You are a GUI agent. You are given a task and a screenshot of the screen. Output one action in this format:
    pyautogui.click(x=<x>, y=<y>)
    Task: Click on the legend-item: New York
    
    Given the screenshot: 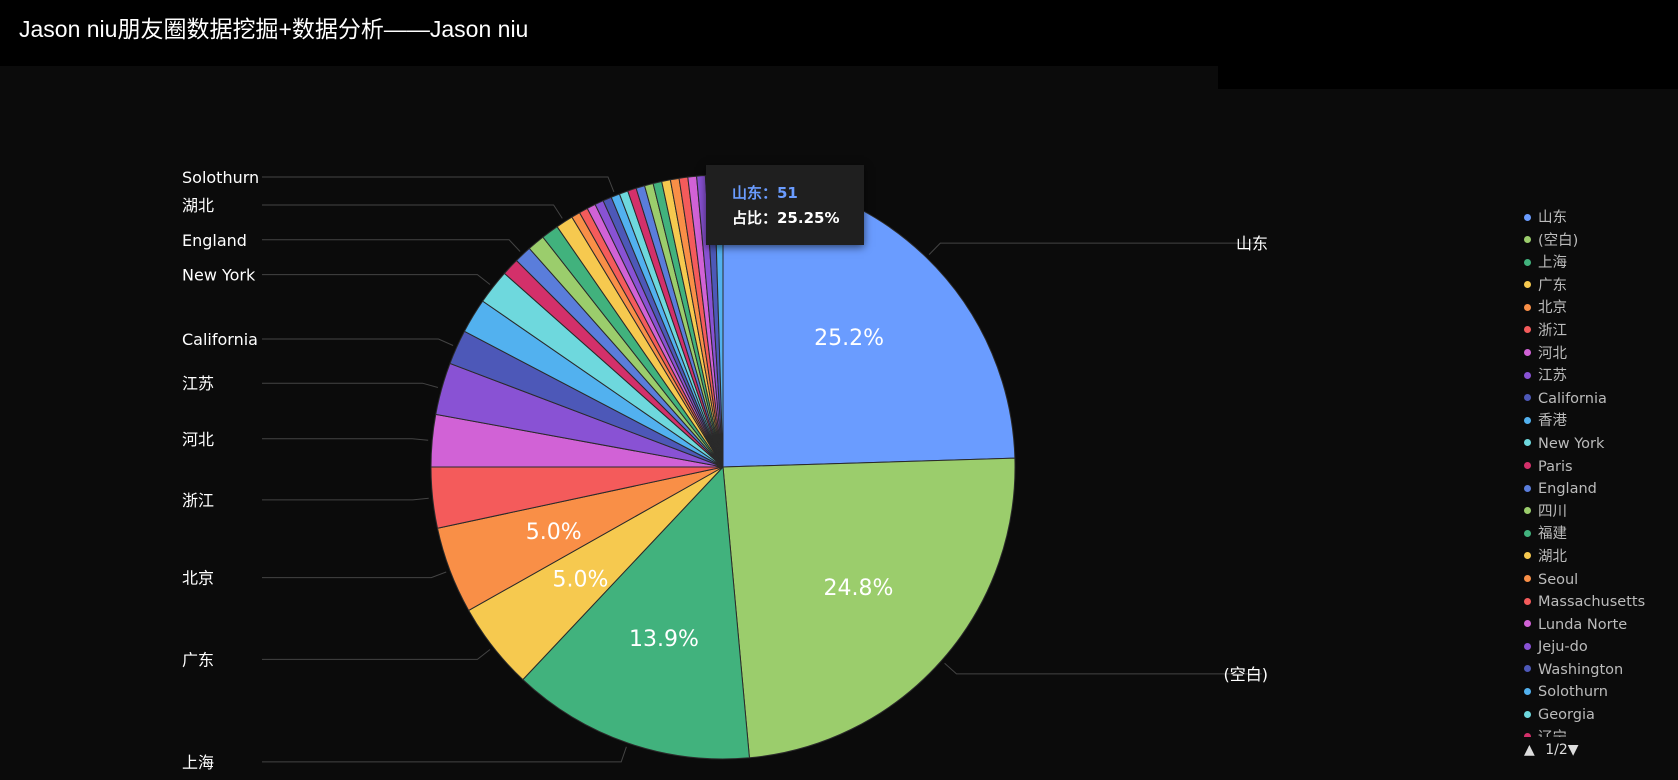 What is the action you would take?
    pyautogui.click(x=1599, y=444)
    